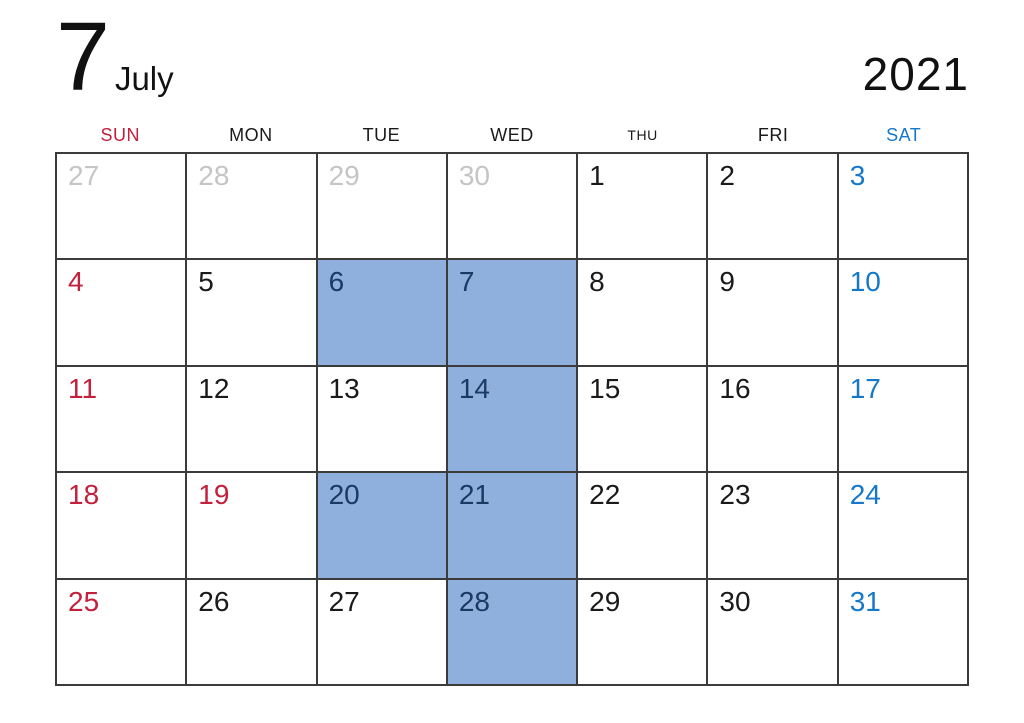  What do you see at coordinates (597, 175) in the screenshot?
I see `date-number: 1` at bounding box center [597, 175].